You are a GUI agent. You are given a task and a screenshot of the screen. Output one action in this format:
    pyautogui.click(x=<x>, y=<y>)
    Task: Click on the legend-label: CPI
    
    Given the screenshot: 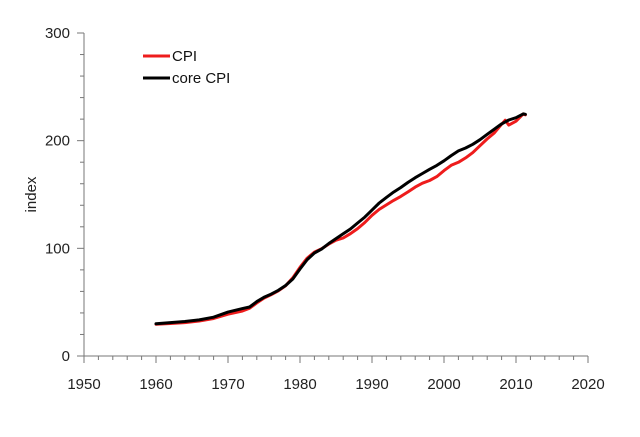 What is the action you would take?
    pyautogui.click(x=184, y=56)
    